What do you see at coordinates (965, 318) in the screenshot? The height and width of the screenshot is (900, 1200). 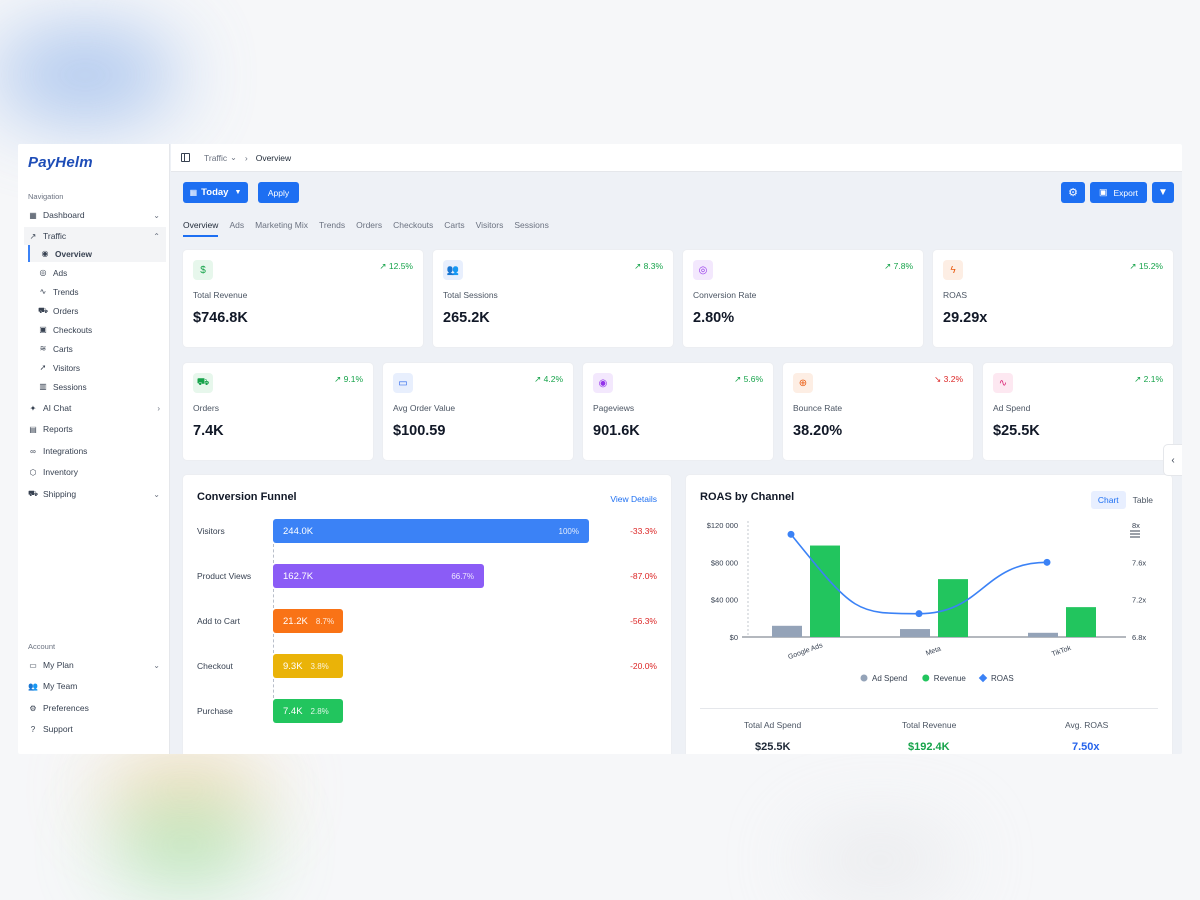 I see `kpi-value: 29.29x` at bounding box center [965, 318].